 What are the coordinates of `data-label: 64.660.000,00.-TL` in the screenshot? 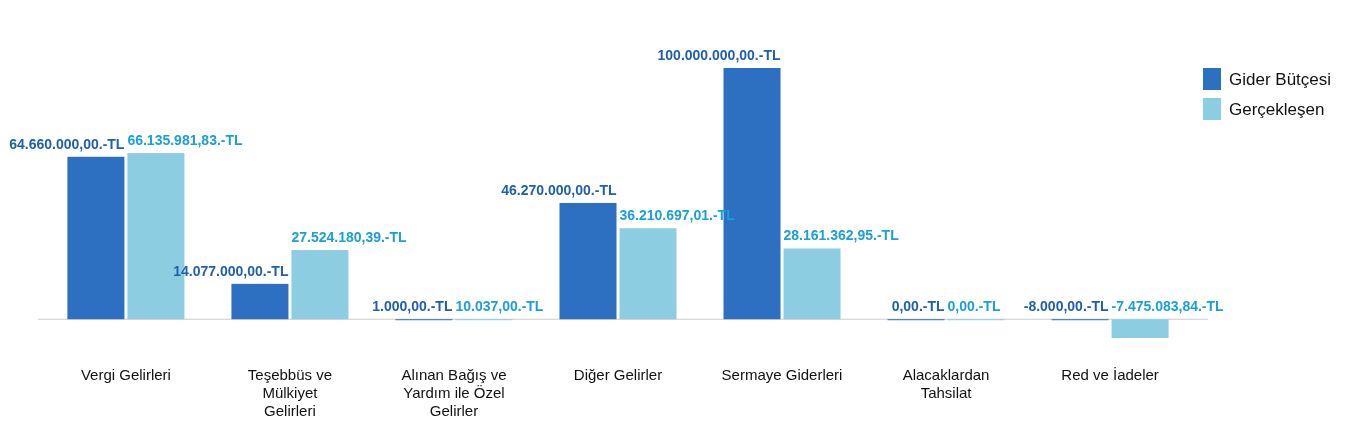 It's located at (67, 143).